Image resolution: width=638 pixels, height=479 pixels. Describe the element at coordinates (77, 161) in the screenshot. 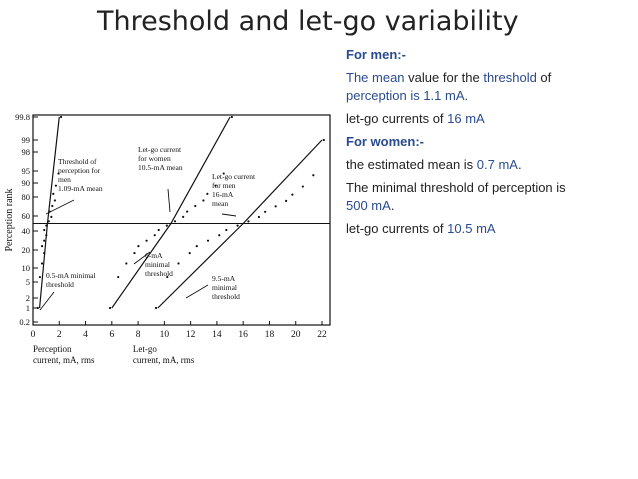

I see `annotation-0-line-0: Threshold of` at that location.